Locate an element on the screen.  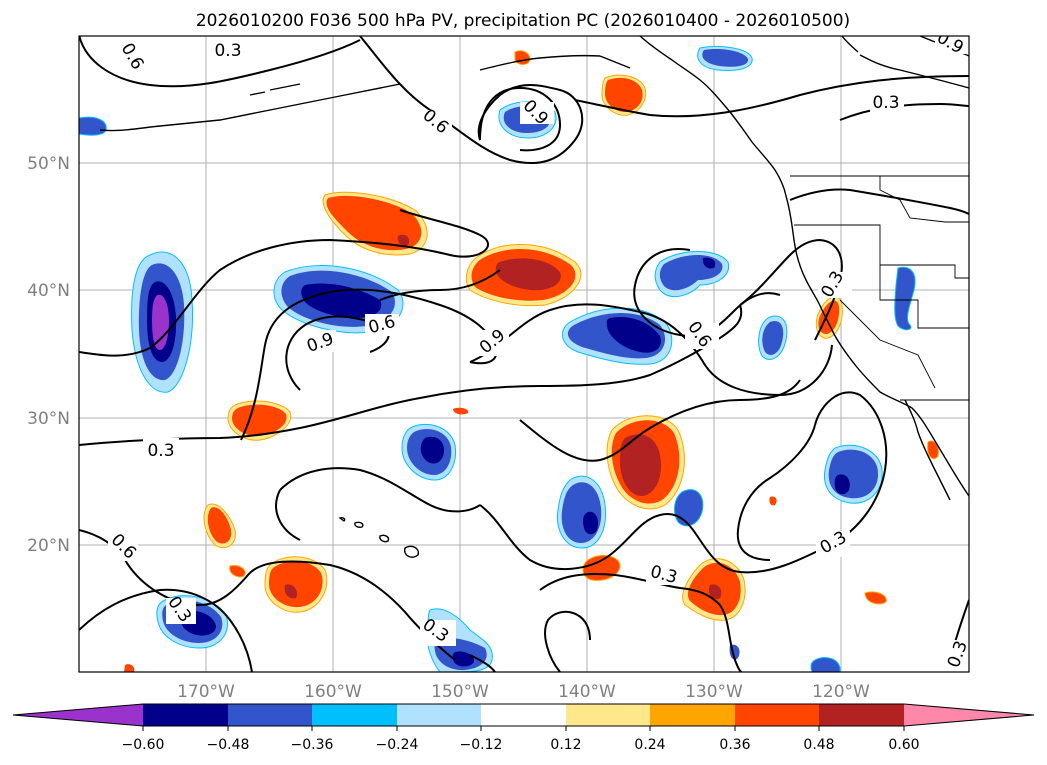
lat-label-30n: 30°N is located at coordinates (48, 419).